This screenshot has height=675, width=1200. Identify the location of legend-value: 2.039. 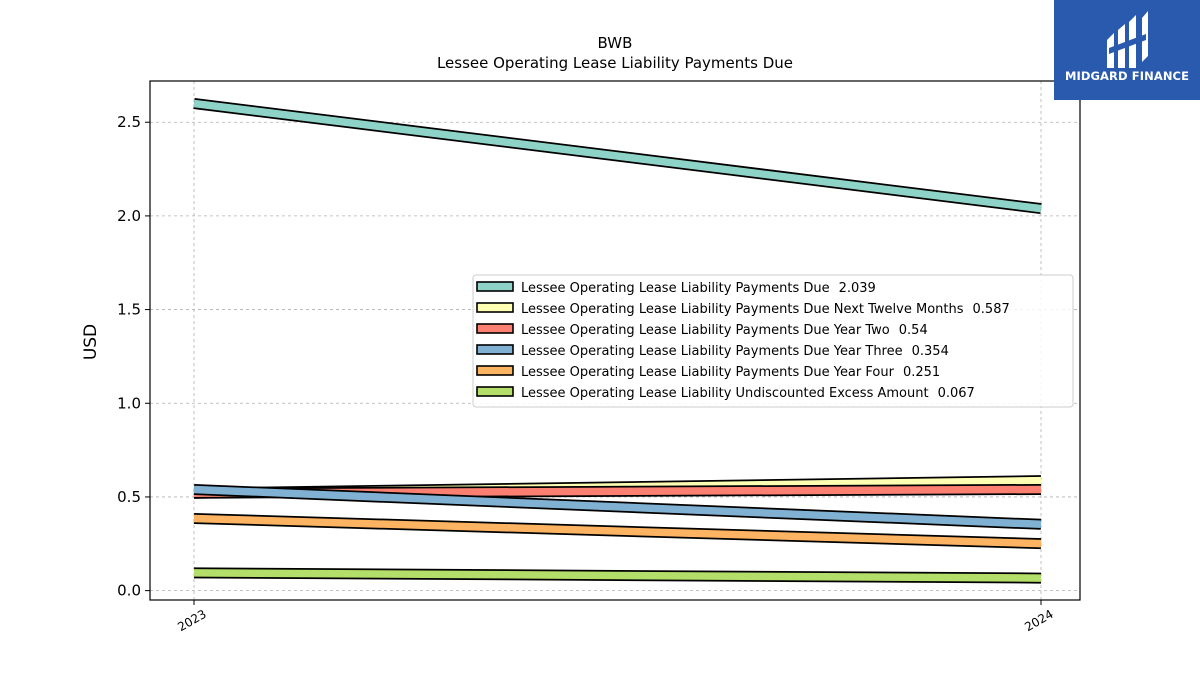
(857, 288).